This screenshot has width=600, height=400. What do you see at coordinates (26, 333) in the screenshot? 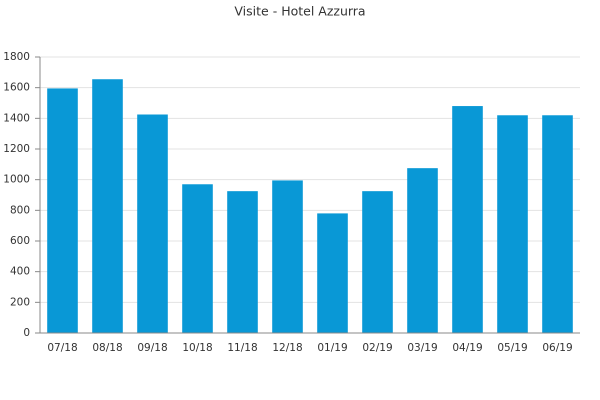
I see `y-tick-label: 0` at bounding box center [26, 333].